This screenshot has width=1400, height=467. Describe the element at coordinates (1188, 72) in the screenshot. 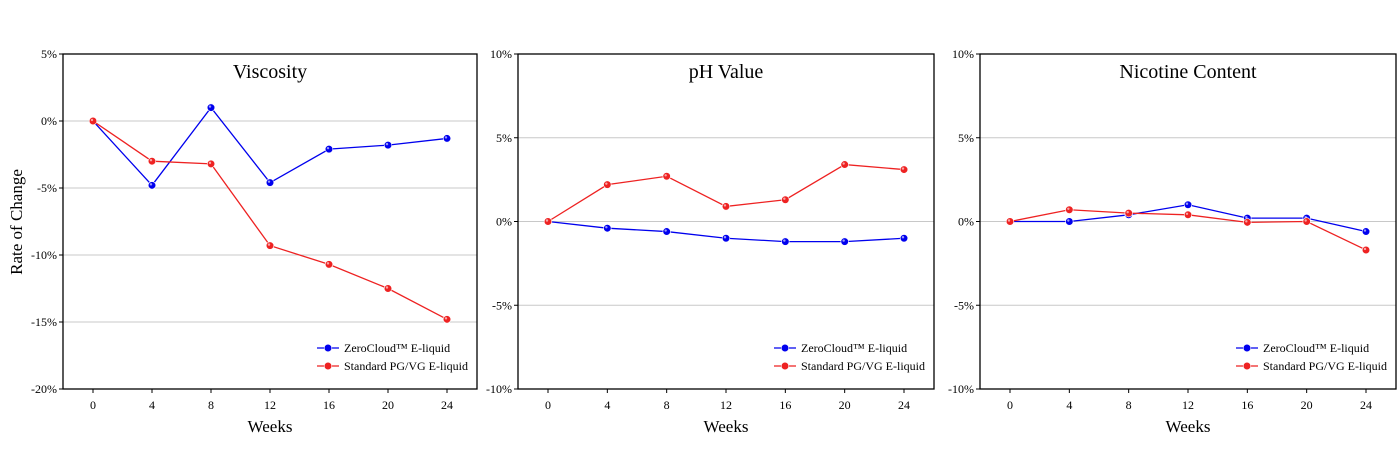

I see `panel-title: Nicotine Content` at that location.